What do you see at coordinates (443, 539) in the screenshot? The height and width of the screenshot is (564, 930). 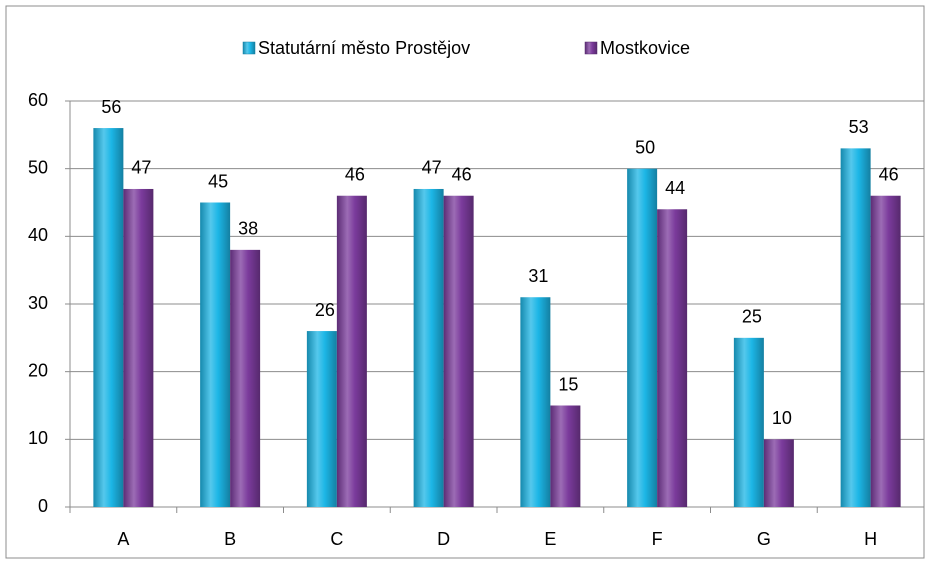 I see `x-tick-label: D` at bounding box center [443, 539].